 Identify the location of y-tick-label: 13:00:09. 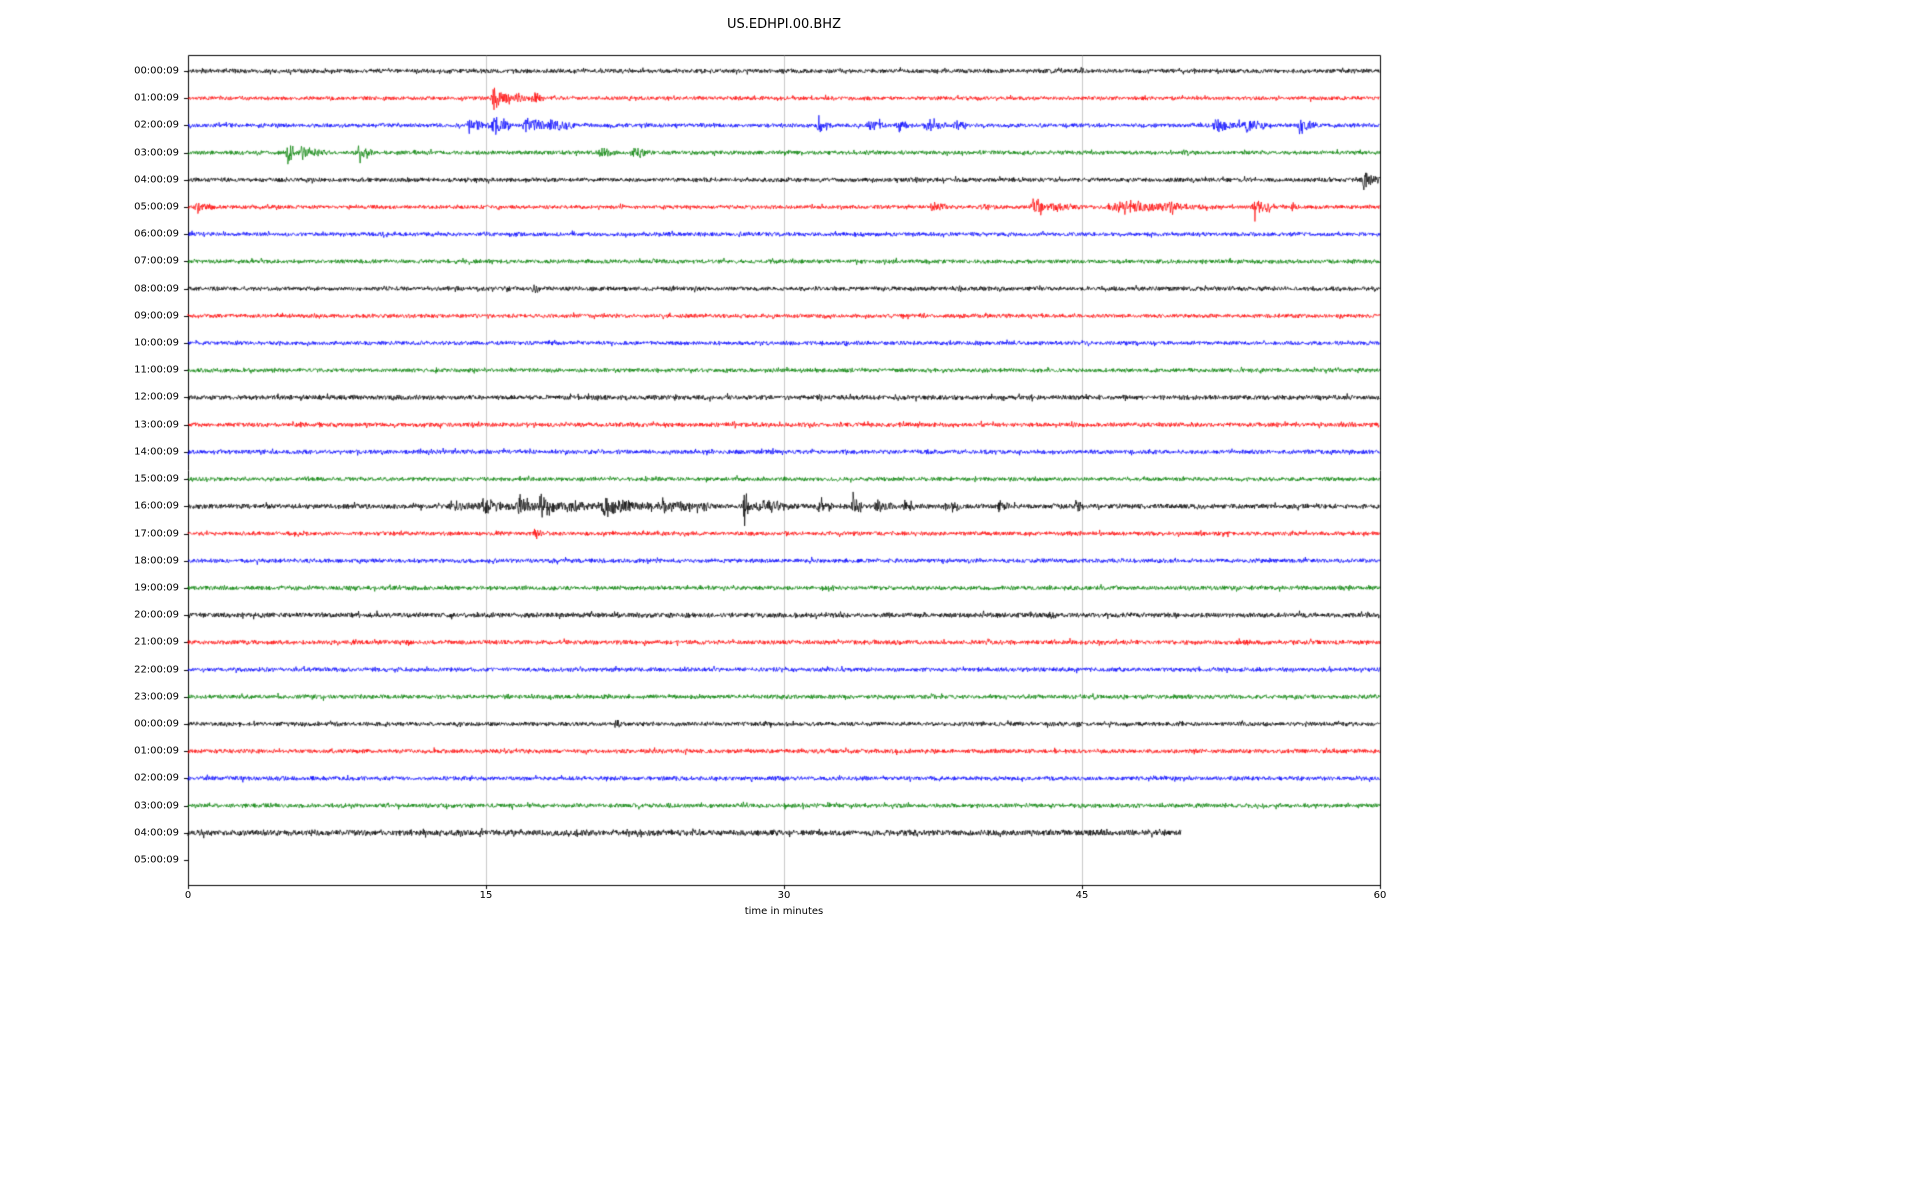
(156, 425).